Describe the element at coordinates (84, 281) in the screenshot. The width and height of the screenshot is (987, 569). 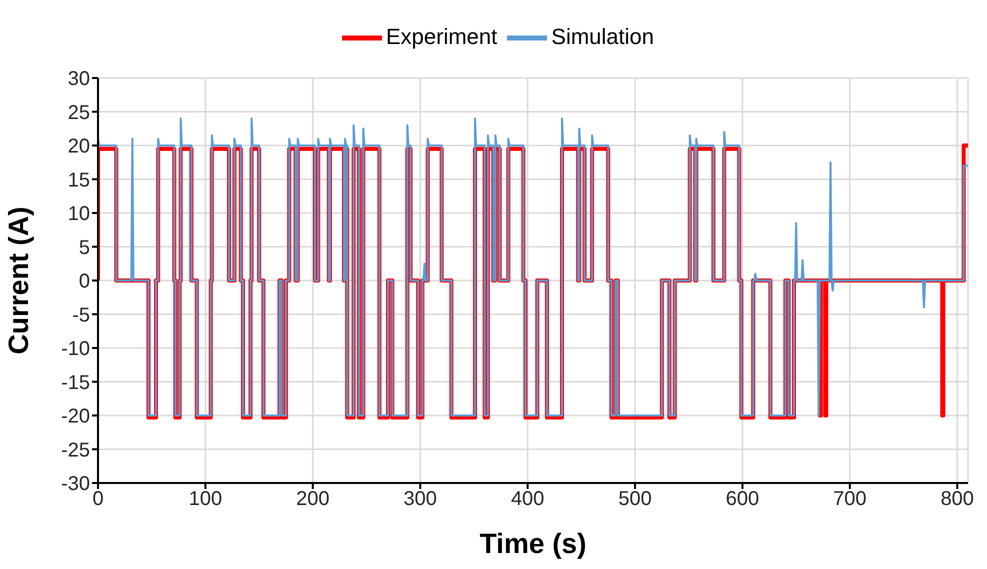
I see `y-tick-label: 0` at that location.